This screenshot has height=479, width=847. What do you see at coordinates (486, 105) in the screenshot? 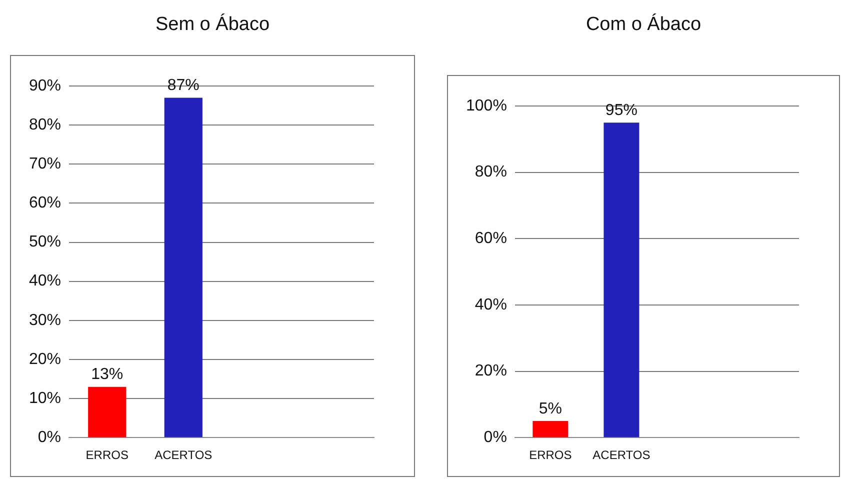
I see `y-tick-label: 100%` at bounding box center [486, 105].